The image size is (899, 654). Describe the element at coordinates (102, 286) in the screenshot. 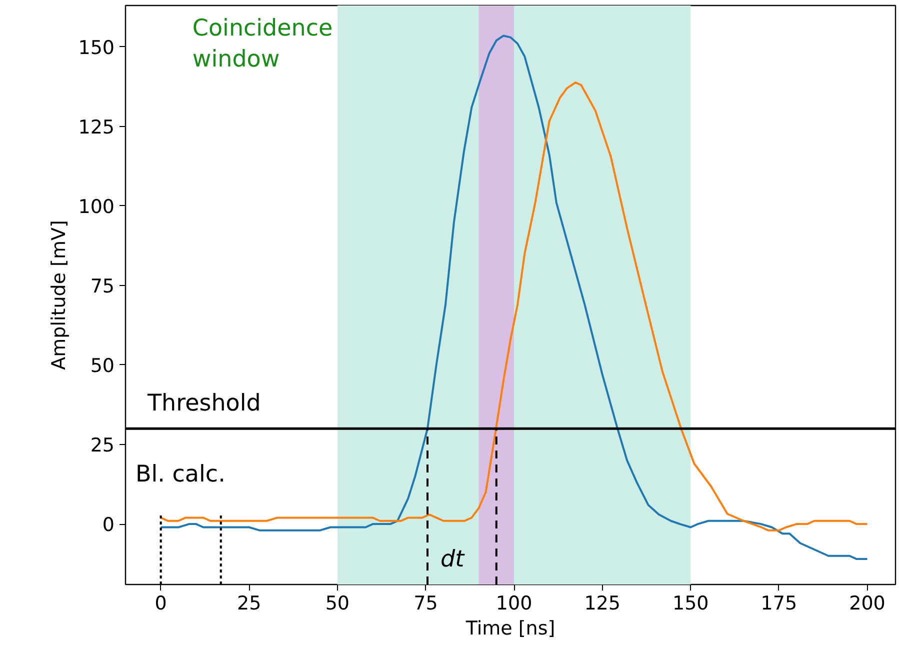

I see `y-tick-label: 75` at that location.